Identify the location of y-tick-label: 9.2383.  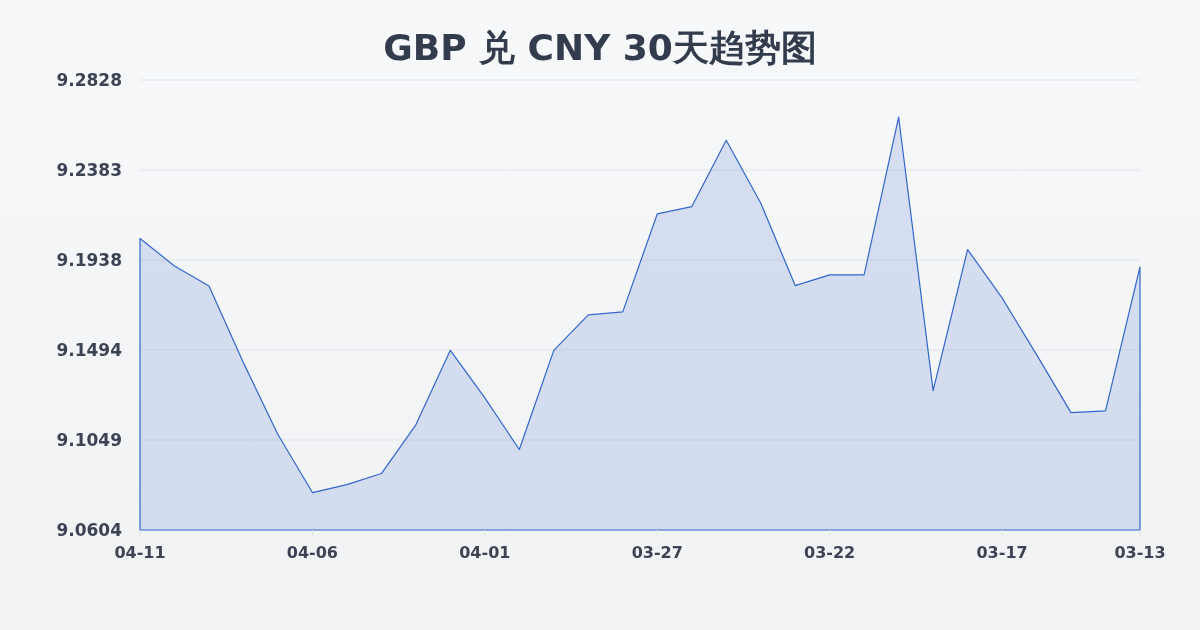
(89, 170).